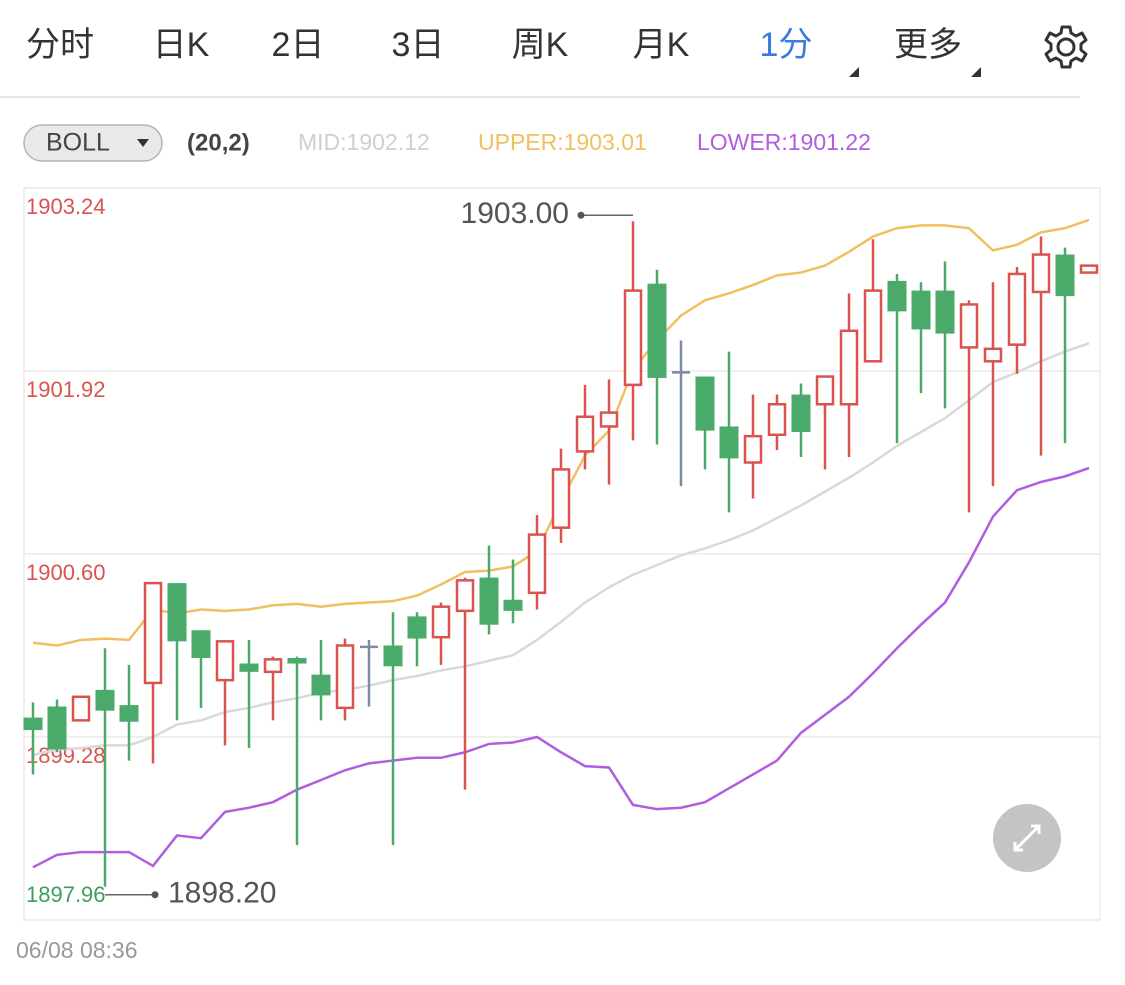 Image resolution: width=1125 pixels, height=985 pixels. I want to click on y-tick-label: 1900.60, so click(66, 572).